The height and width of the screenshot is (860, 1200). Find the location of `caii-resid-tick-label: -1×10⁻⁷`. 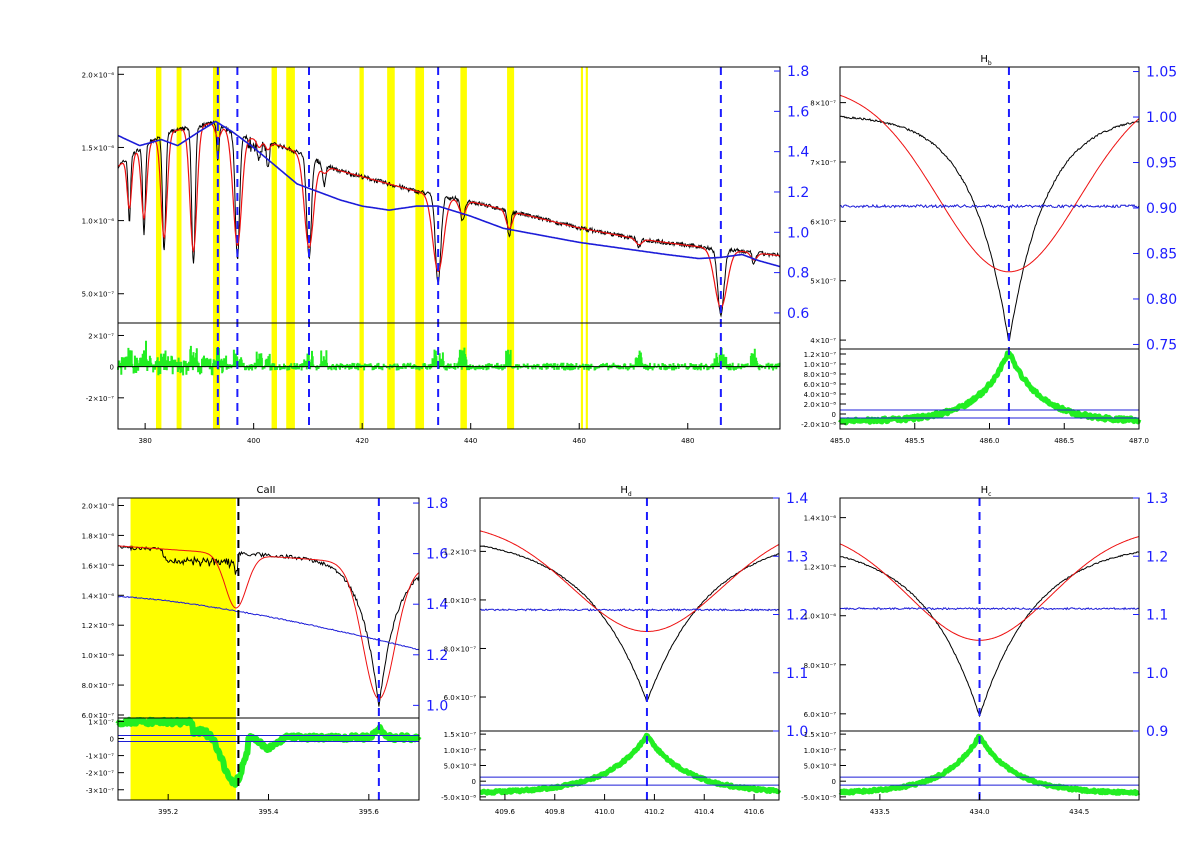

caii-resid-tick-label: -1×10⁻⁷ is located at coordinates (100, 757).